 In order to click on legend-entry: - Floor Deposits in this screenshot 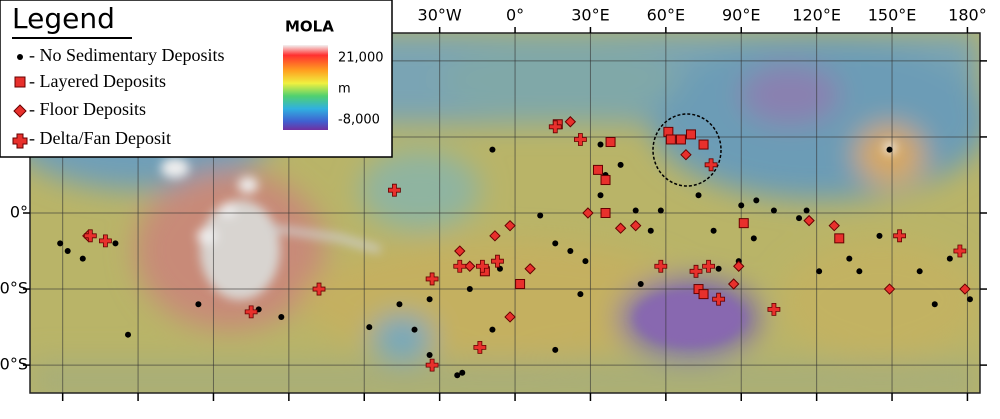, I will do `click(87, 109)`.